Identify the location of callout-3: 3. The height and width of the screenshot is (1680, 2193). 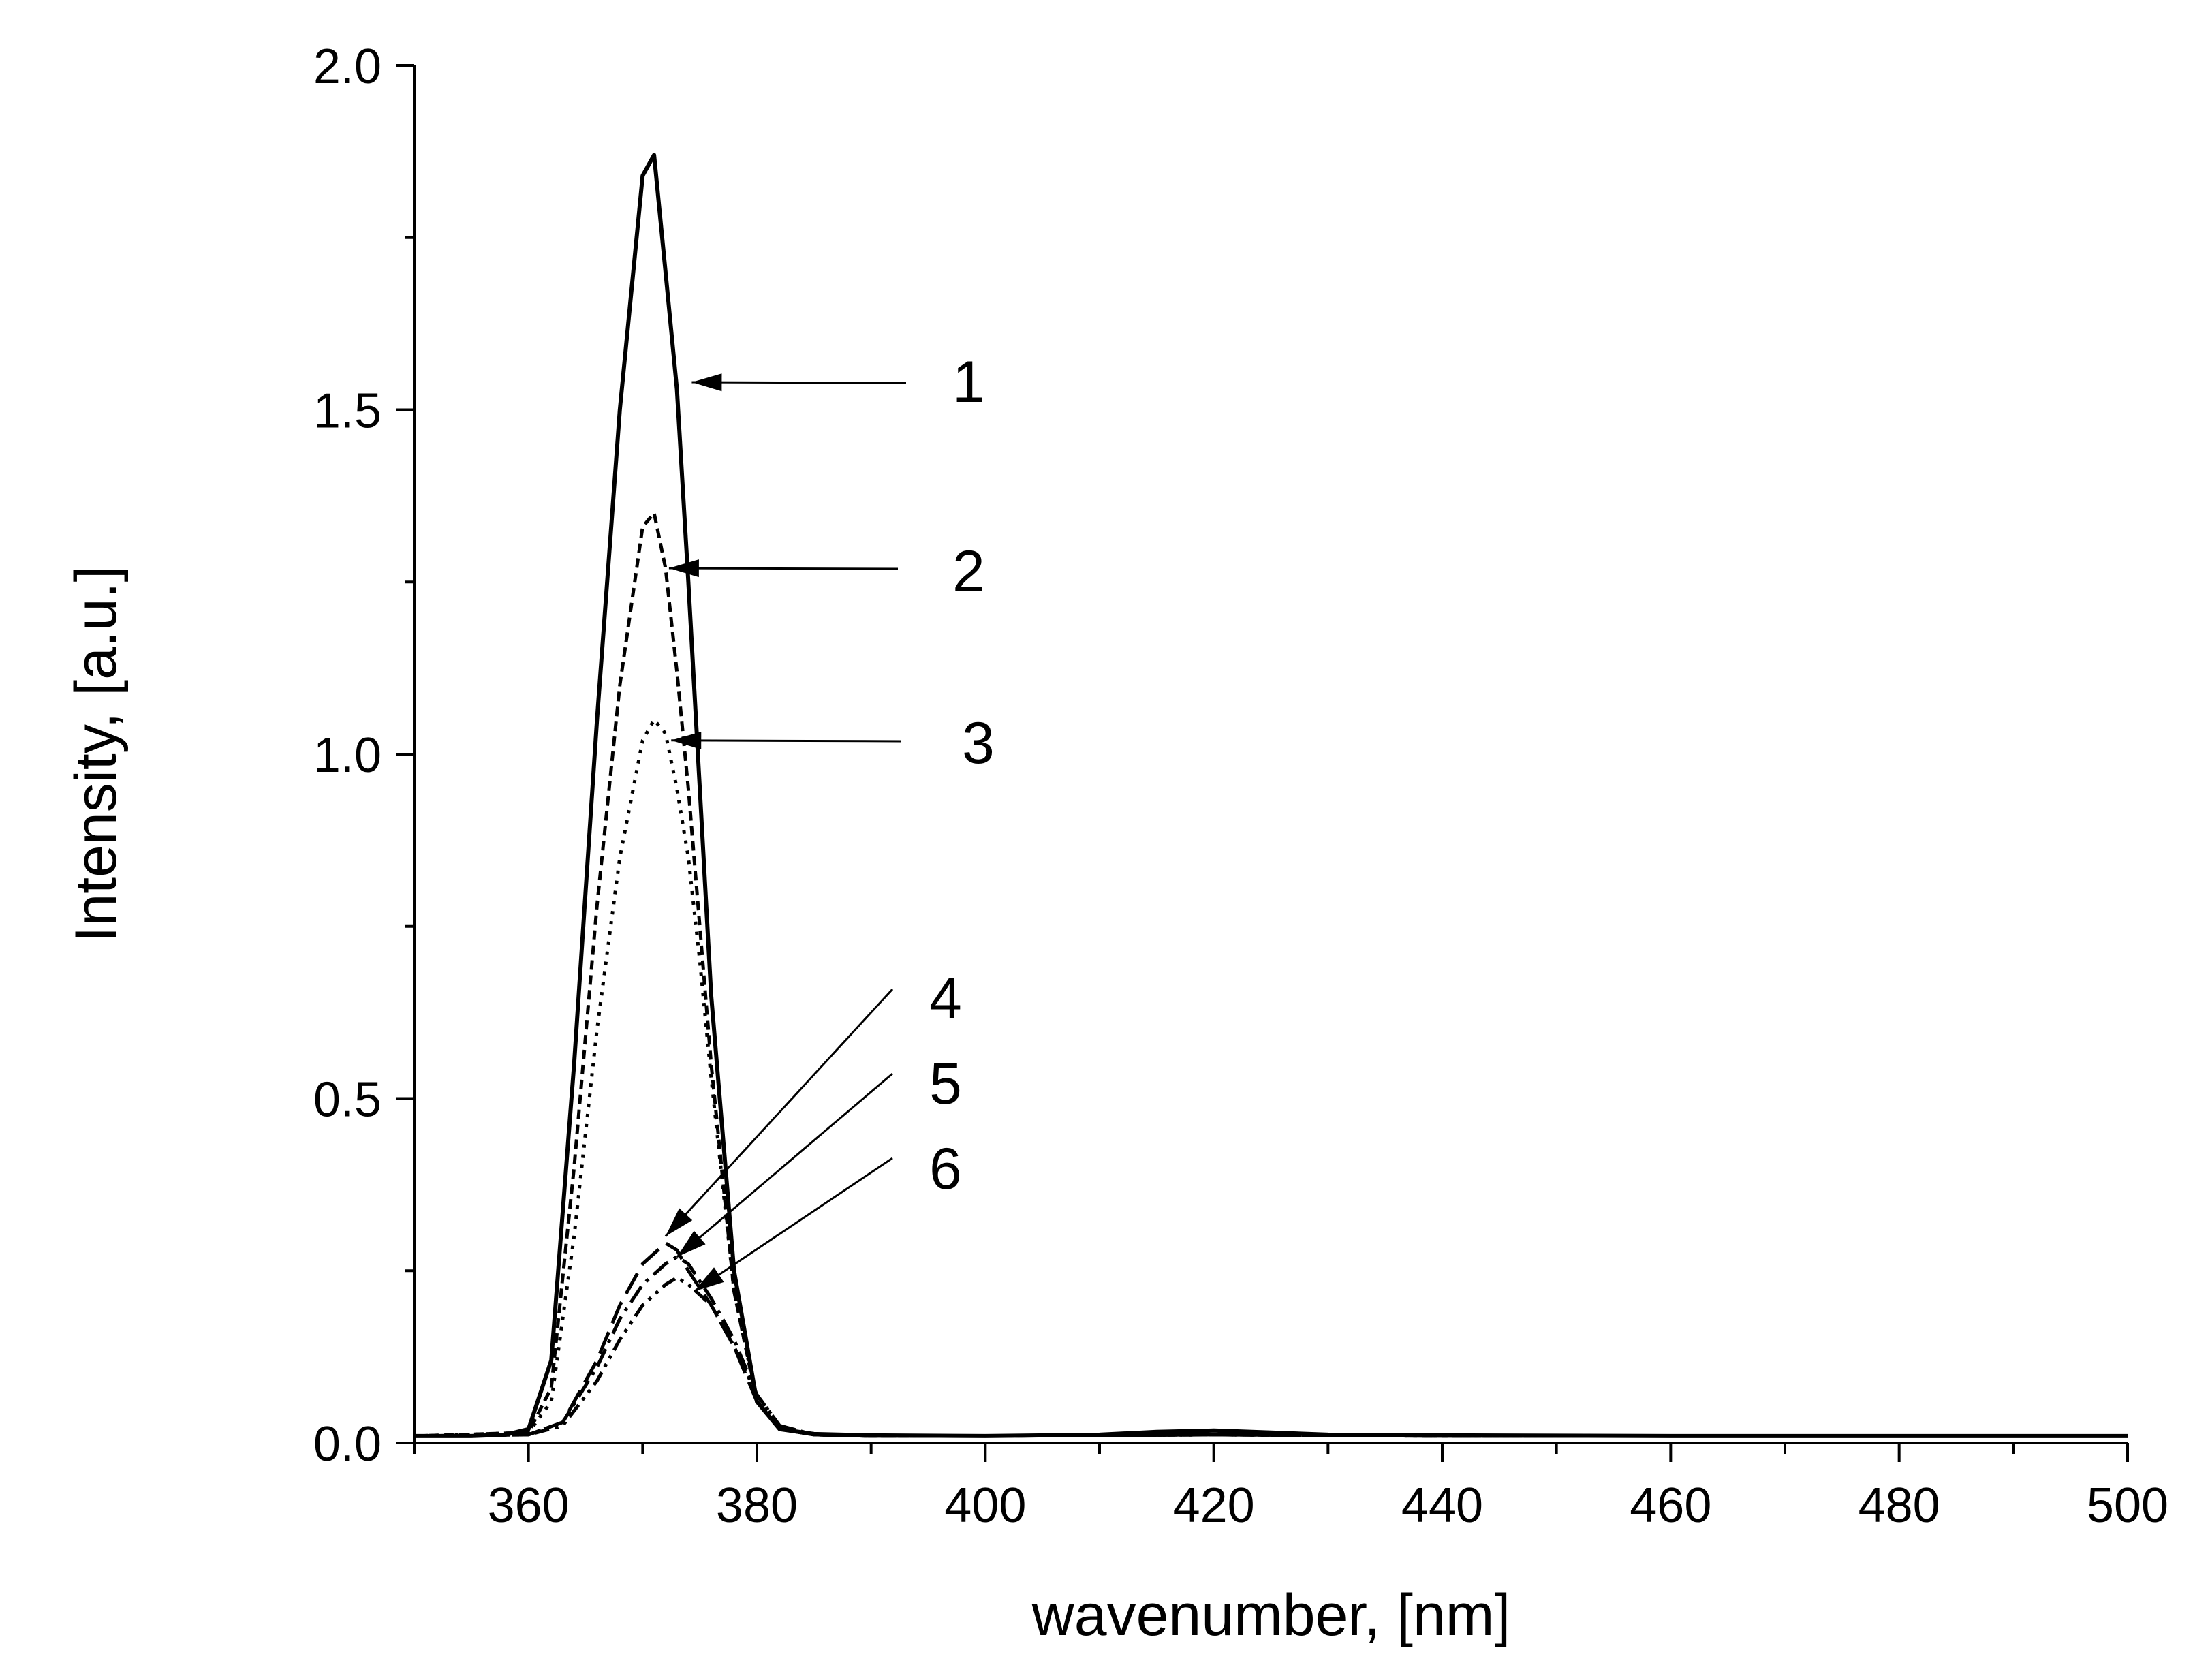
(833, 743).